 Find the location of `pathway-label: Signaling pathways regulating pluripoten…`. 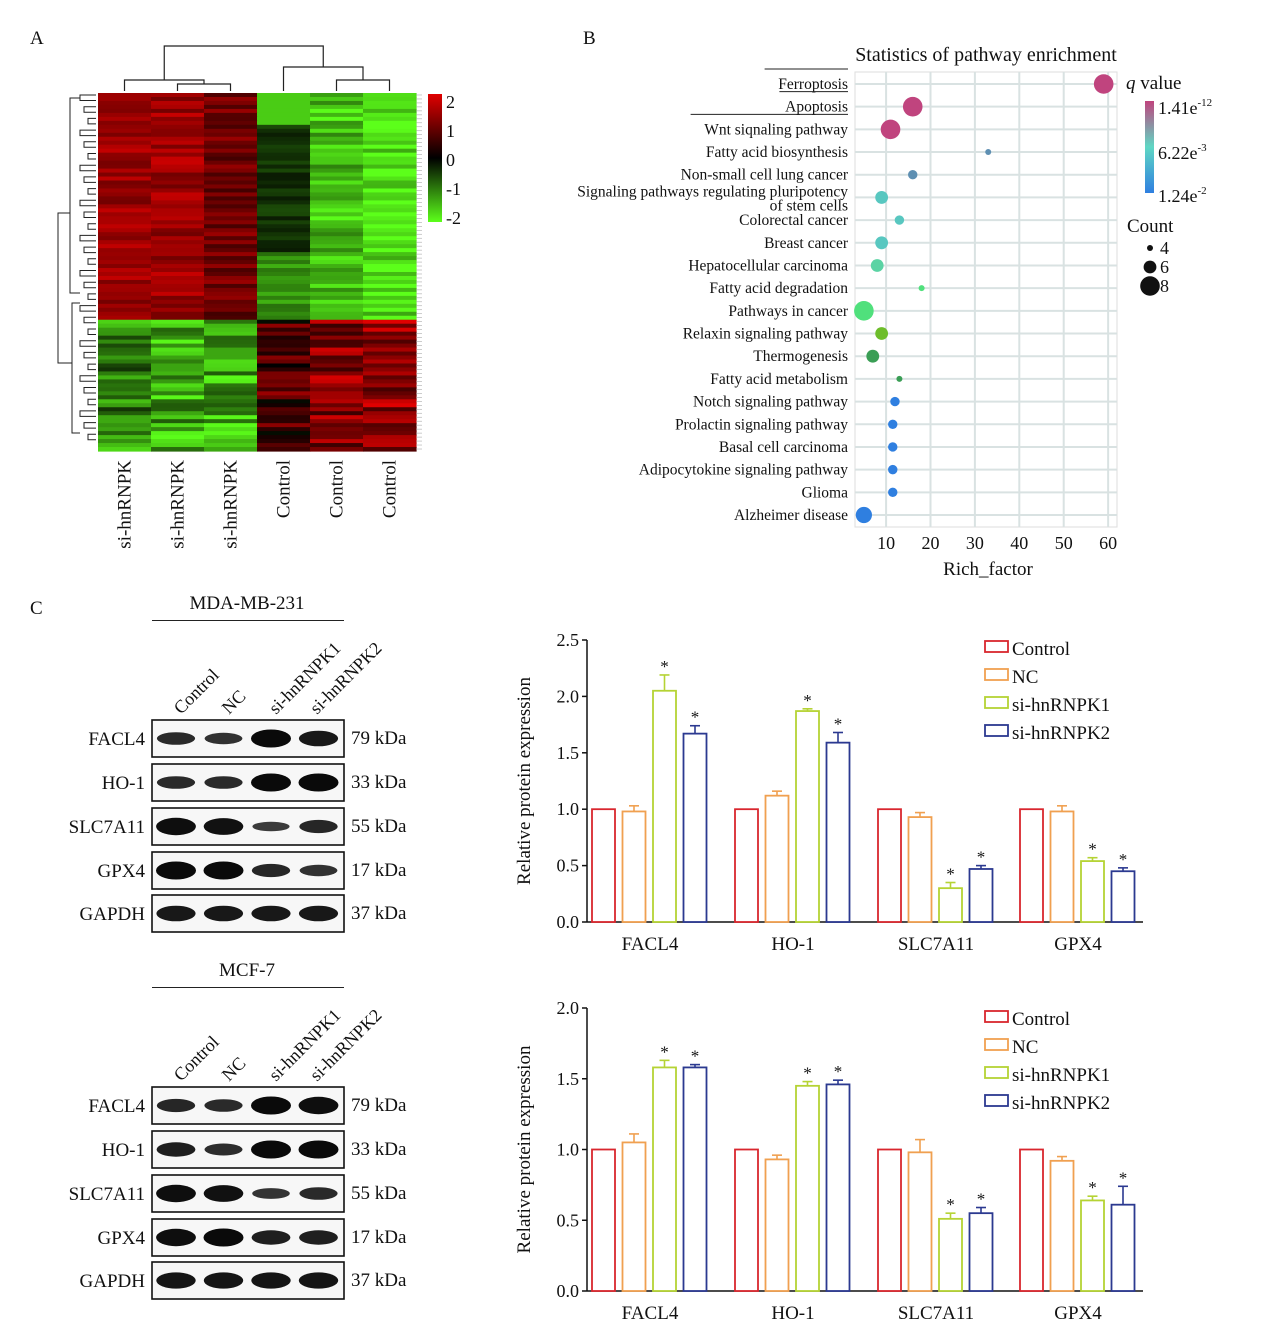

pathway-label: Signaling pathways regulating pluripoten… is located at coordinates (712, 191).